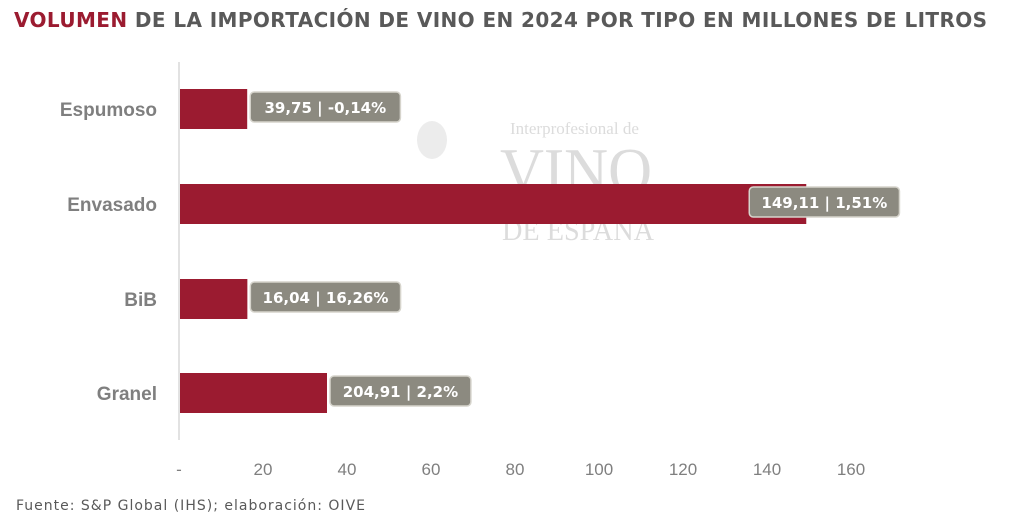 The height and width of the screenshot is (532, 1024). Describe the element at coordinates (347, 469) in the screenshot. I see `x-tick-label: 40` at that location.